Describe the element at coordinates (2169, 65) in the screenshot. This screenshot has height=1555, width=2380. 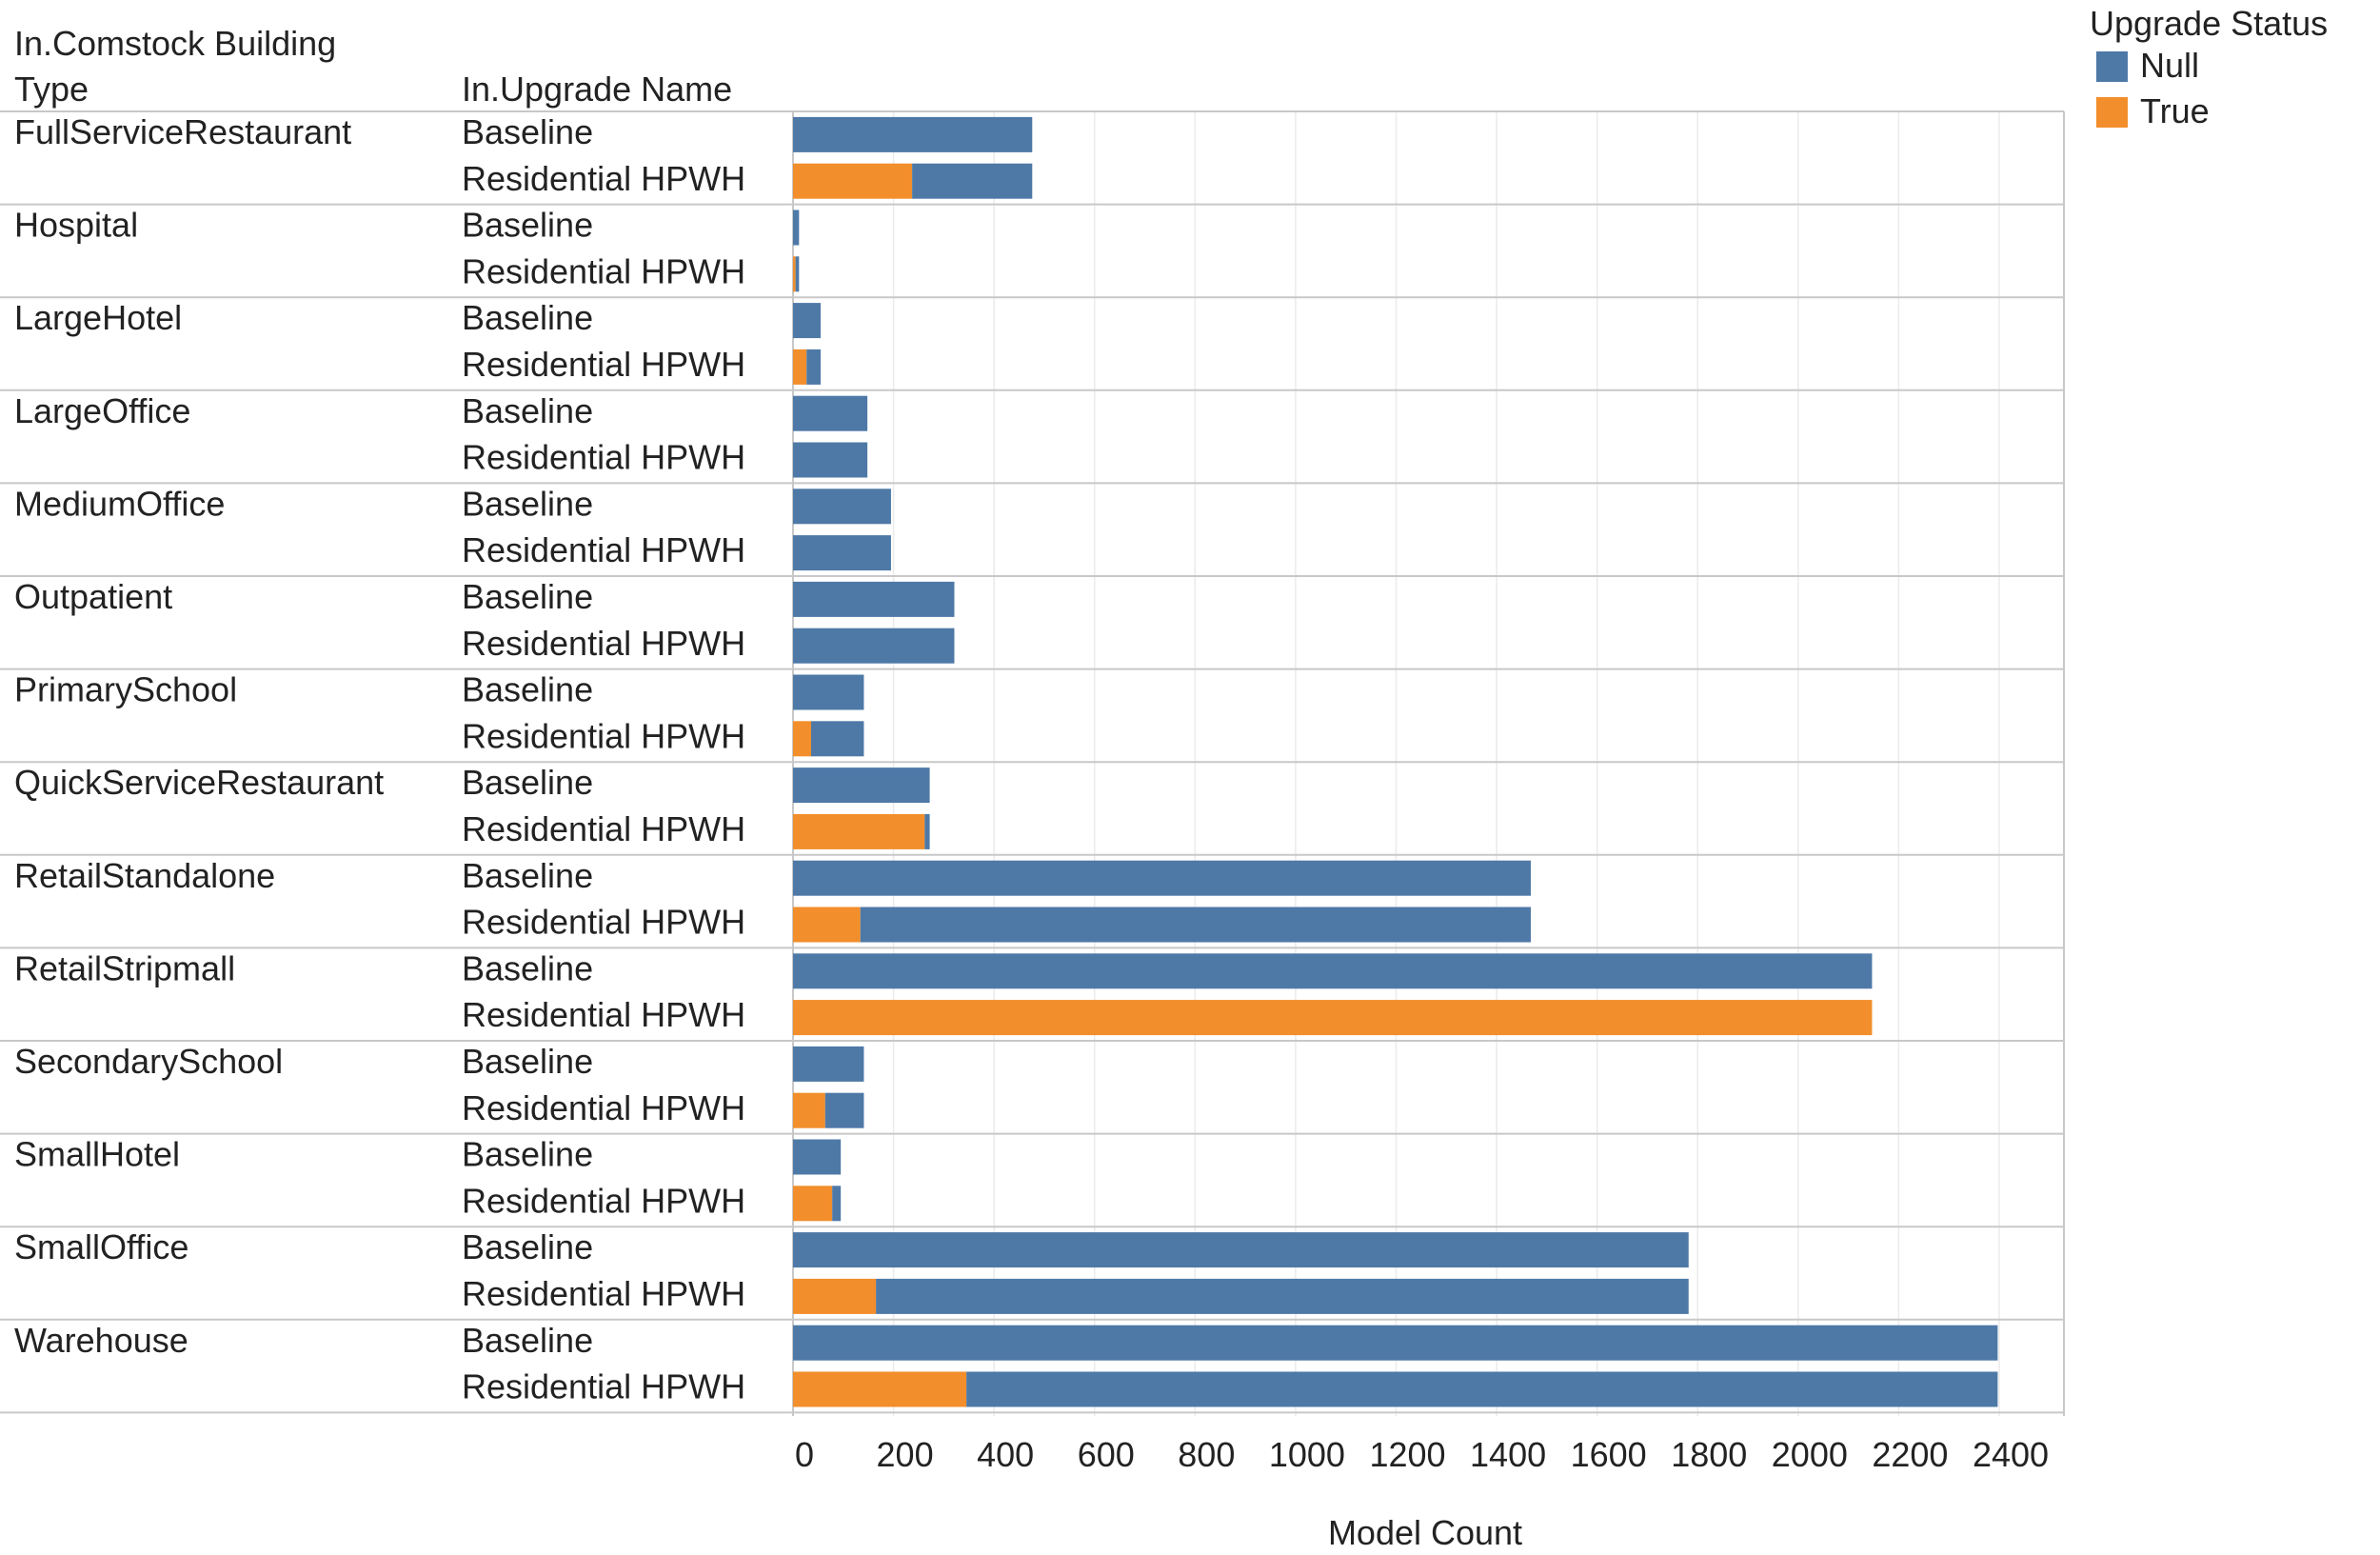
I see `legend-label-null: Null` at that location.